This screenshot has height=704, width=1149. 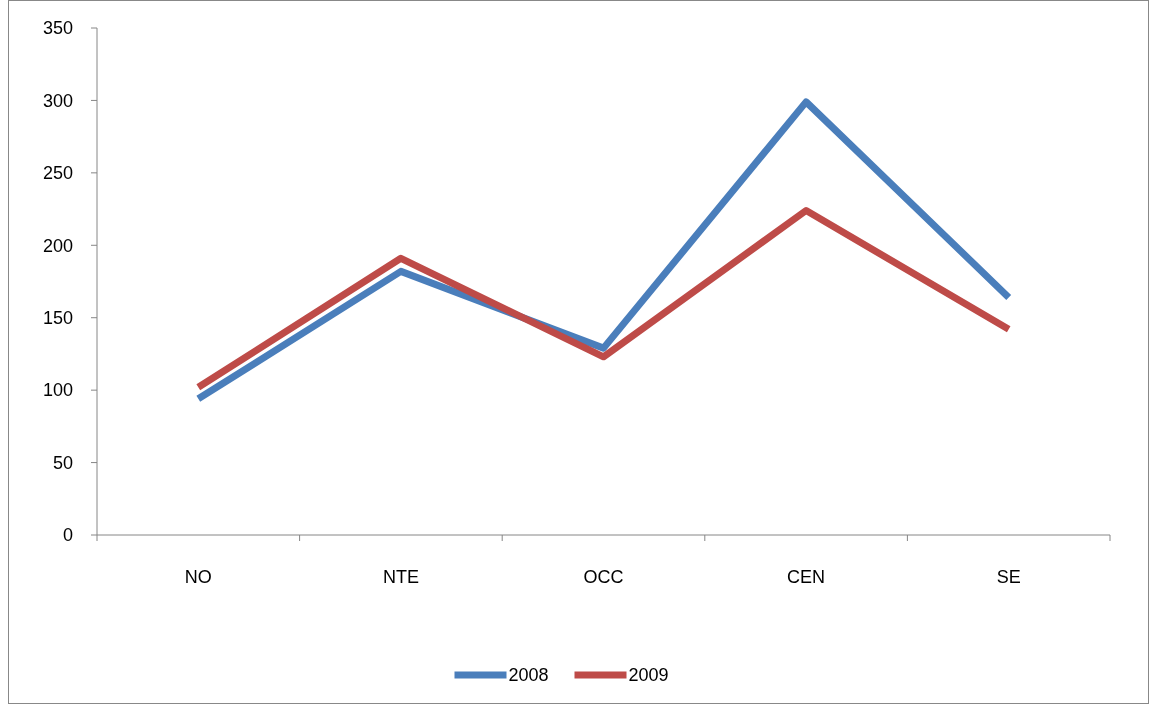 What do you see at coordinates (57, 173) in the screenshot?
I see `y-tick-label: 250` at bounding box center [57, 173].